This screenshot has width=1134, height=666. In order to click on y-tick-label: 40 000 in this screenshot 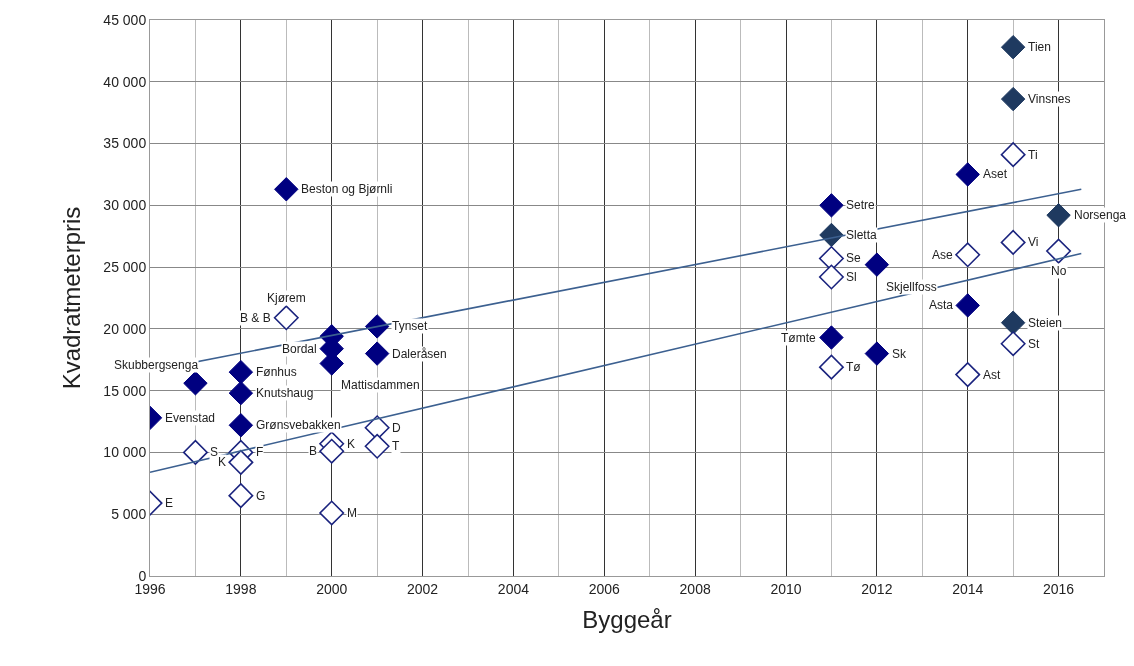, I will do `click(125, 81)`.